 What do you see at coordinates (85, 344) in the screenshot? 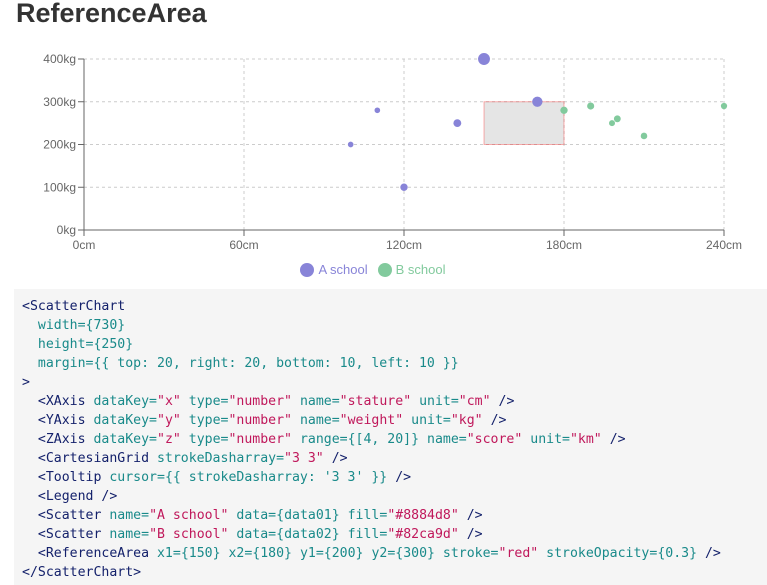
I see `code-line: height={250}` at bounding box center [85, 344].